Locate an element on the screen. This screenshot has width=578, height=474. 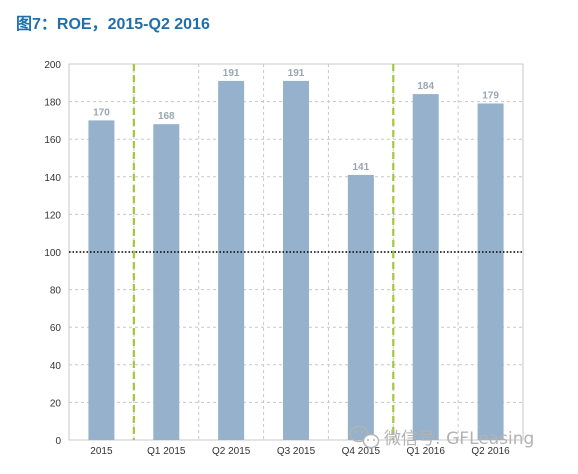
y-tick-label: 180 is located at coordinates (52, 103).